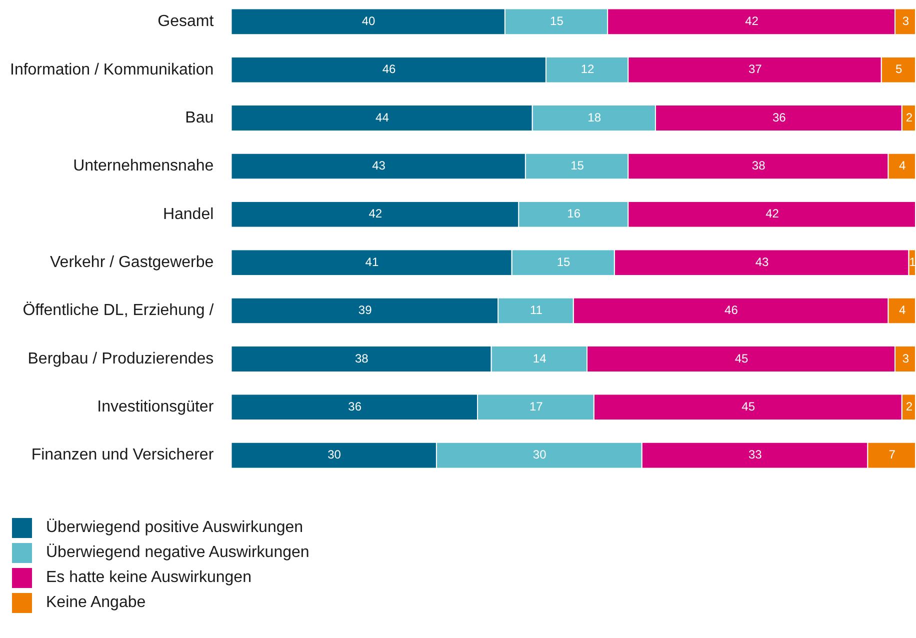 The height and width of the screenshot is (638, 916). I want to click on data-label: 16, so click(574, 213).